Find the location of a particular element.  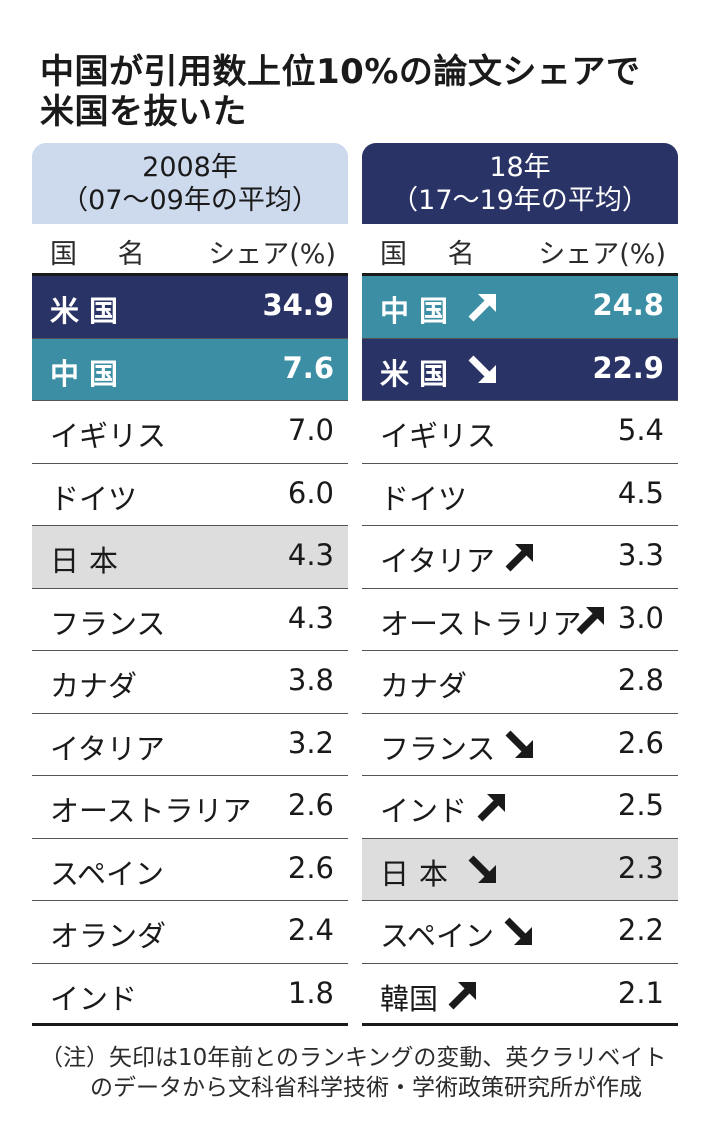

table-row: カナダ 2.8 is located at coordinates (520, 682).